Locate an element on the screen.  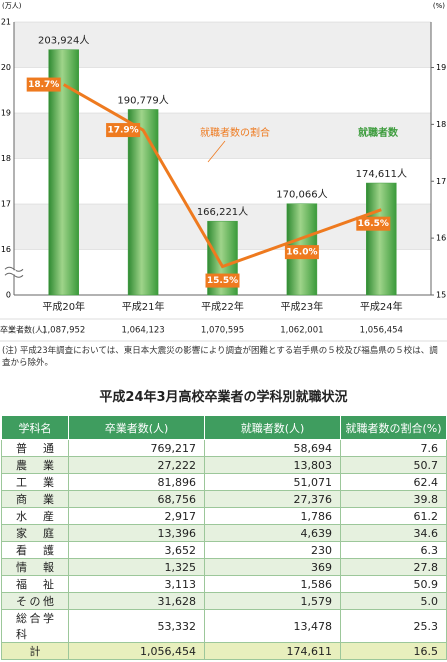
cell: 13,478 is located at coordinates (272, 626).